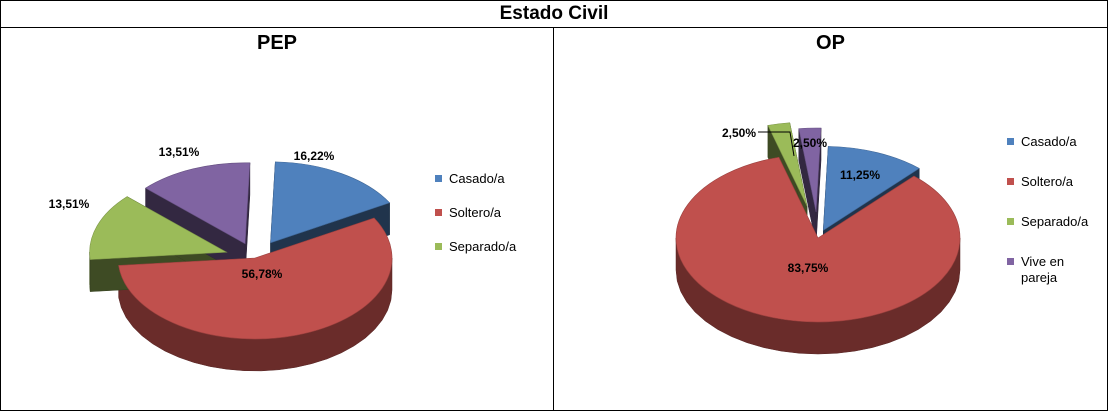 This screenshot has width=1108, height=411. Describe the element at coordinates (475, 222) in the screenshot. I see `pep-legend: Casado/a Soltero/a Separado/a` at that location.